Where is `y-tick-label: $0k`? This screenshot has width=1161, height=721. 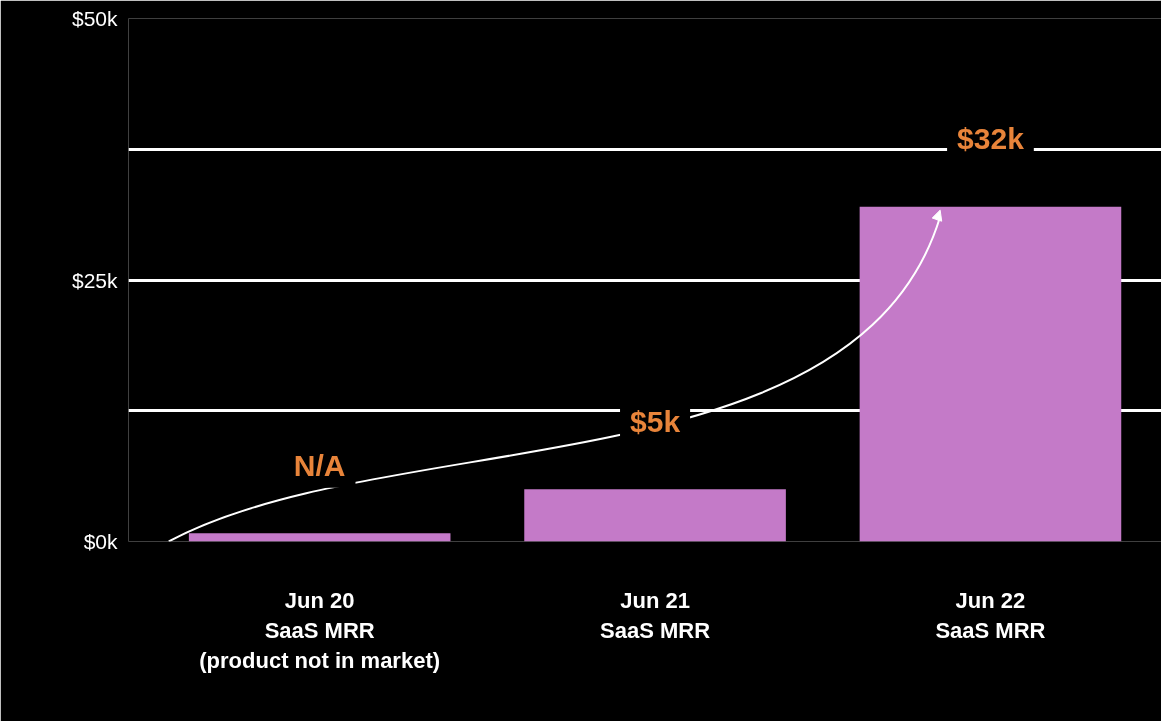 y-tick-label: $0k is located at coordinates (100, 541).